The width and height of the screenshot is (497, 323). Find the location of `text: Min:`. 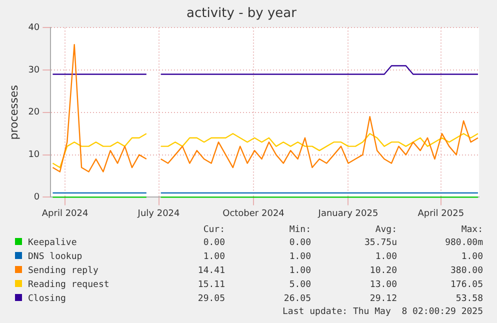

text: Min: is located at coordinates (299, 230).